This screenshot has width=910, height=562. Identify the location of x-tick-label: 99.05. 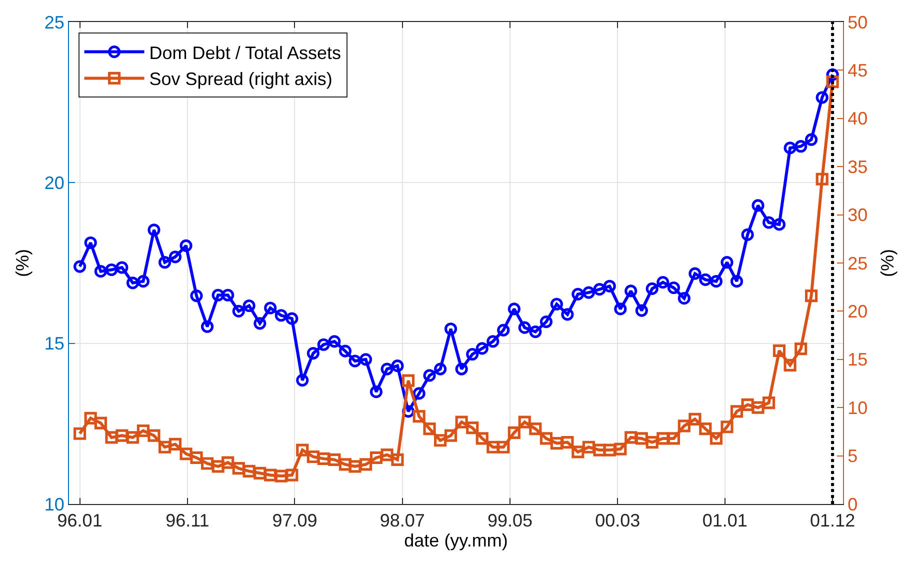
(510, 520).